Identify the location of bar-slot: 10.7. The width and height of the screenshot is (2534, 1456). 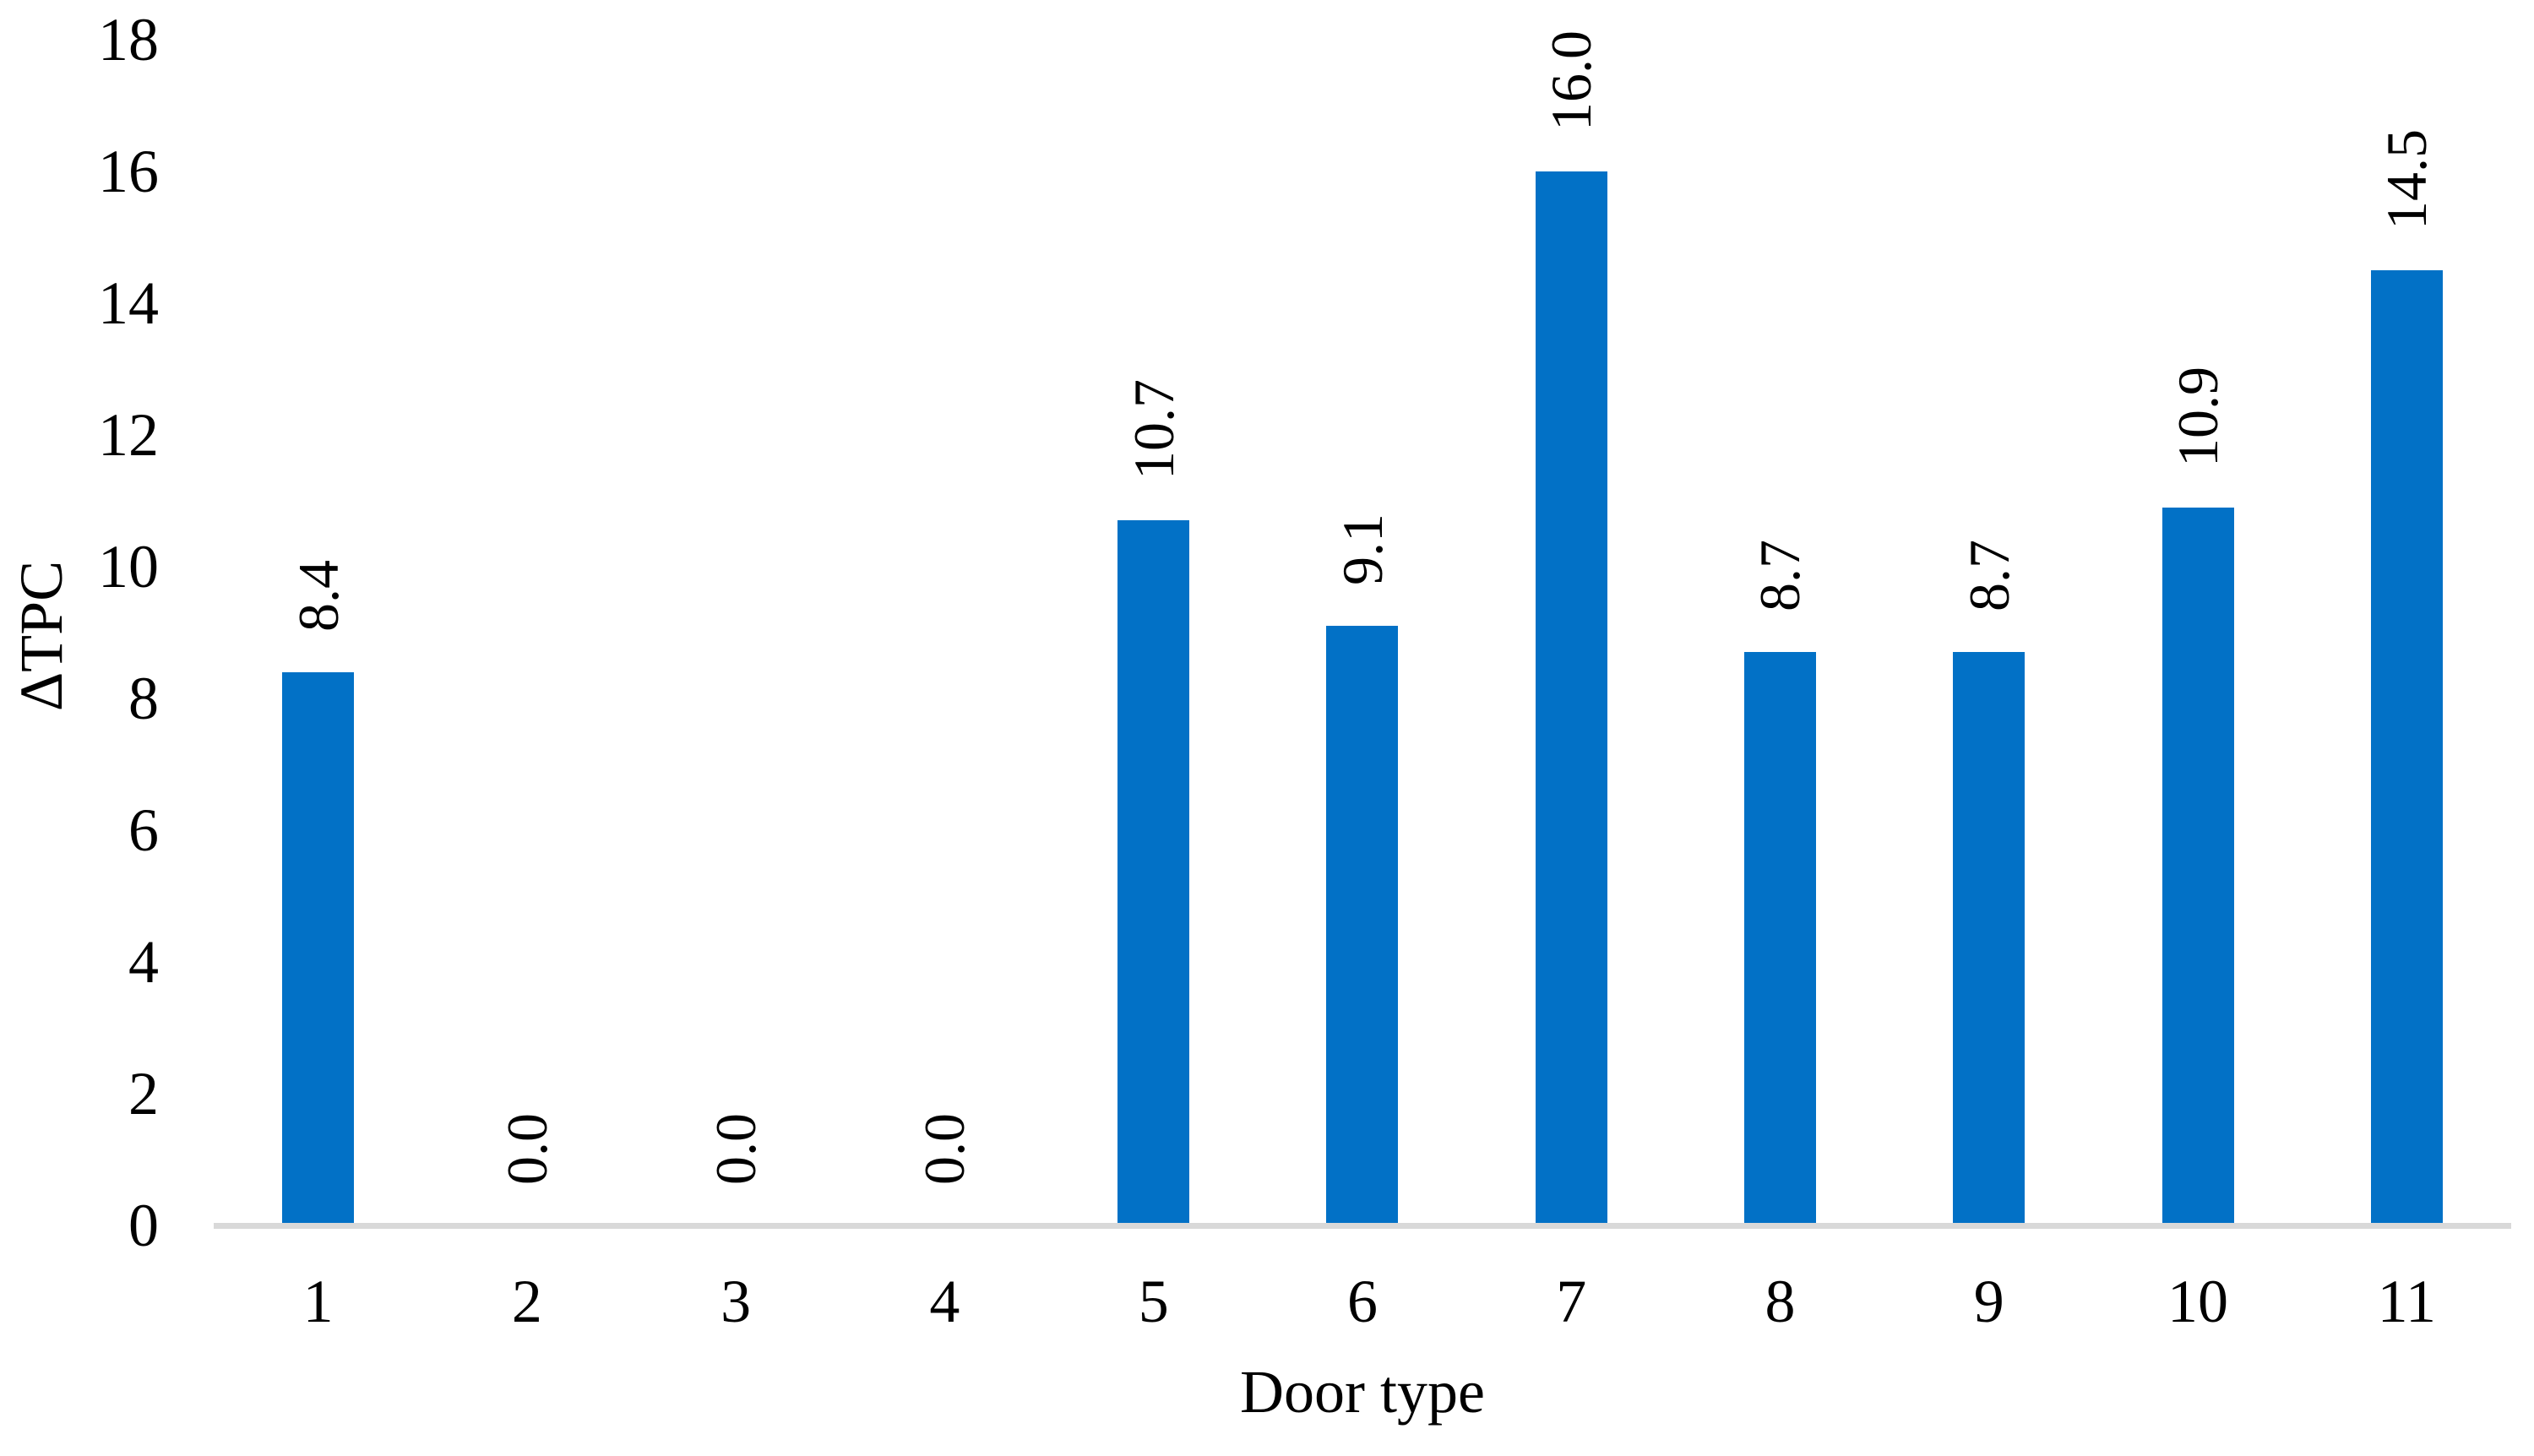
(1153, 632).